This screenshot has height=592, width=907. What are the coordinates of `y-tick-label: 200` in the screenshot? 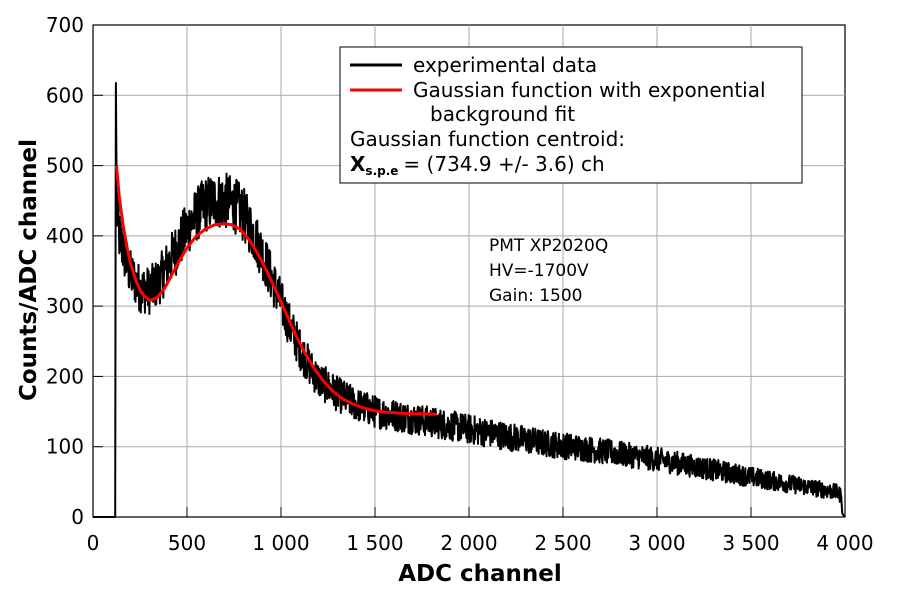 It's located at (65, 376).